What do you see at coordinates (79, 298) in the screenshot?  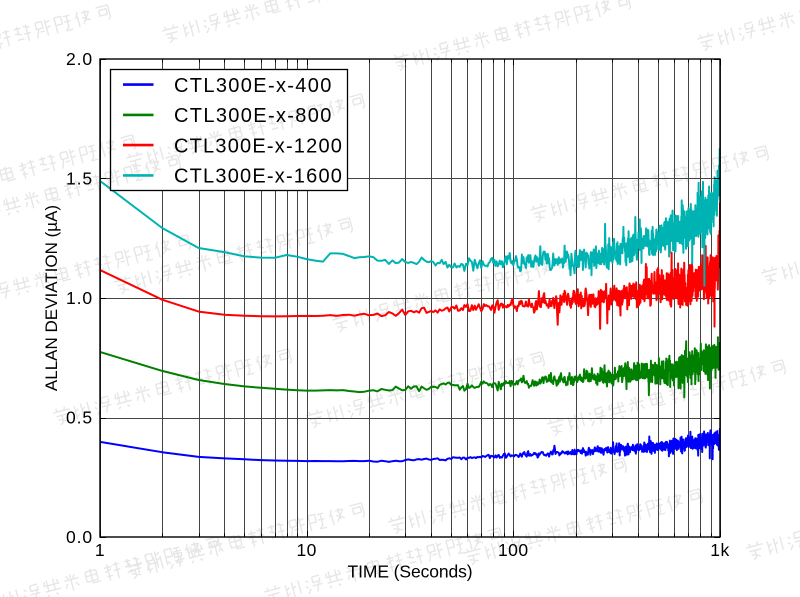 I see `svg-text: 1.0` at bounding box center [79, 298].